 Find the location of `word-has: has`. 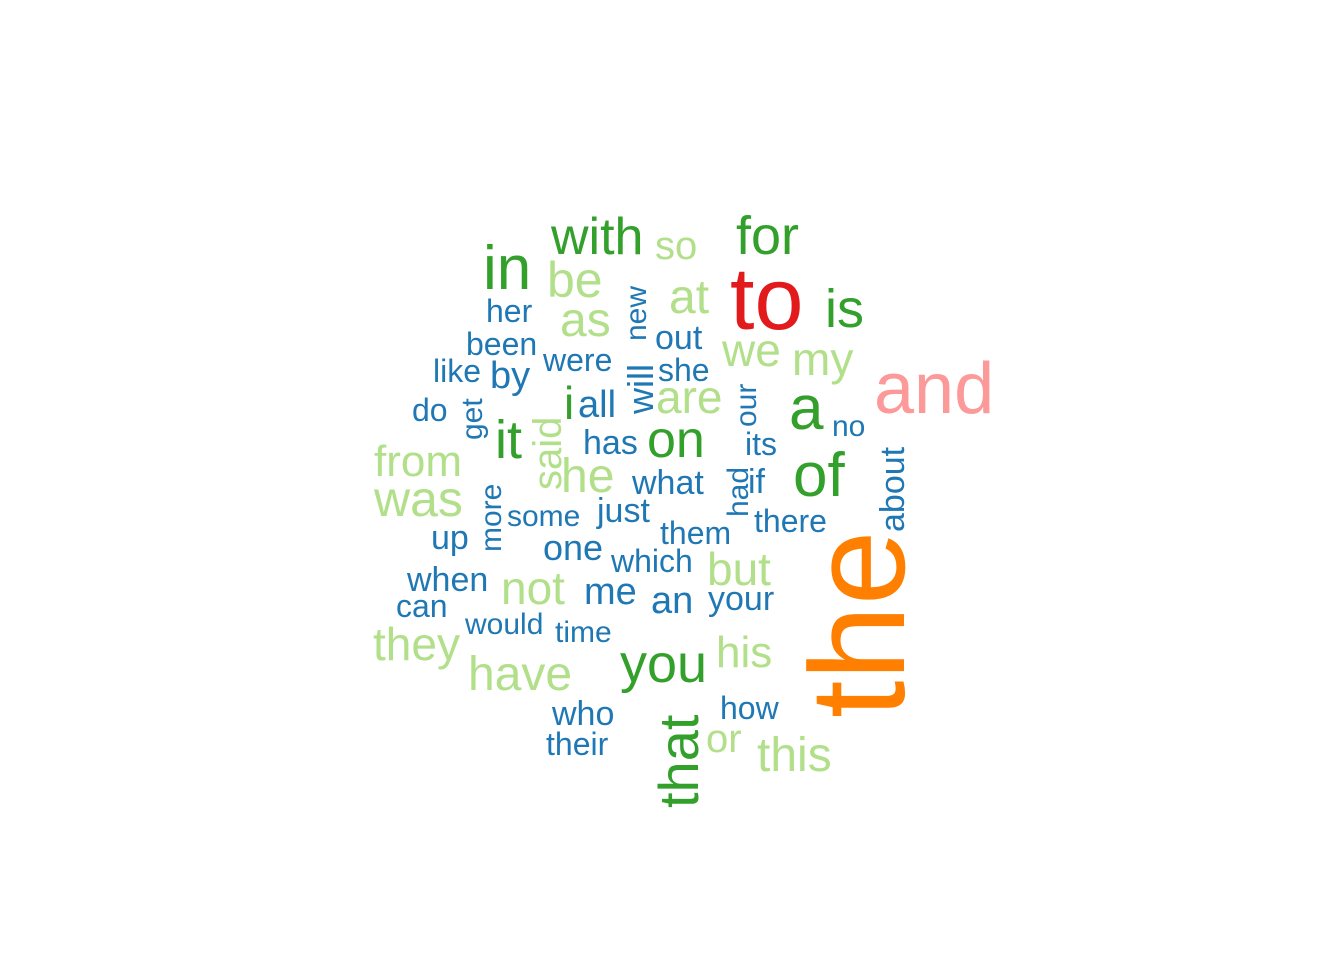

word-has: has is located at coordinates (610, 443).